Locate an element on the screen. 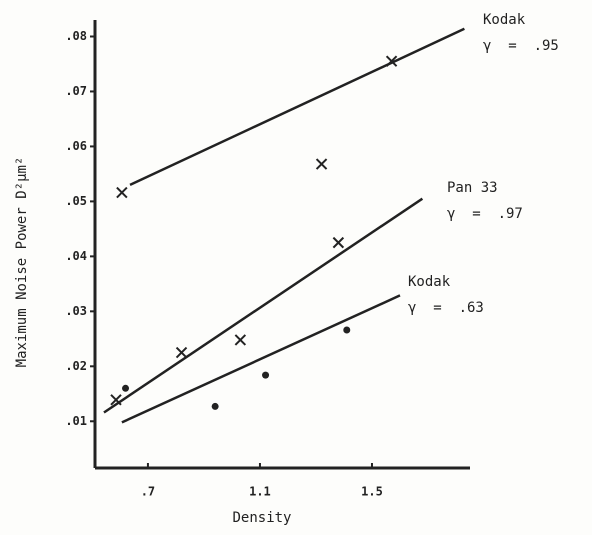  y-tick-label: .02 is located at coordinates (76, 366).